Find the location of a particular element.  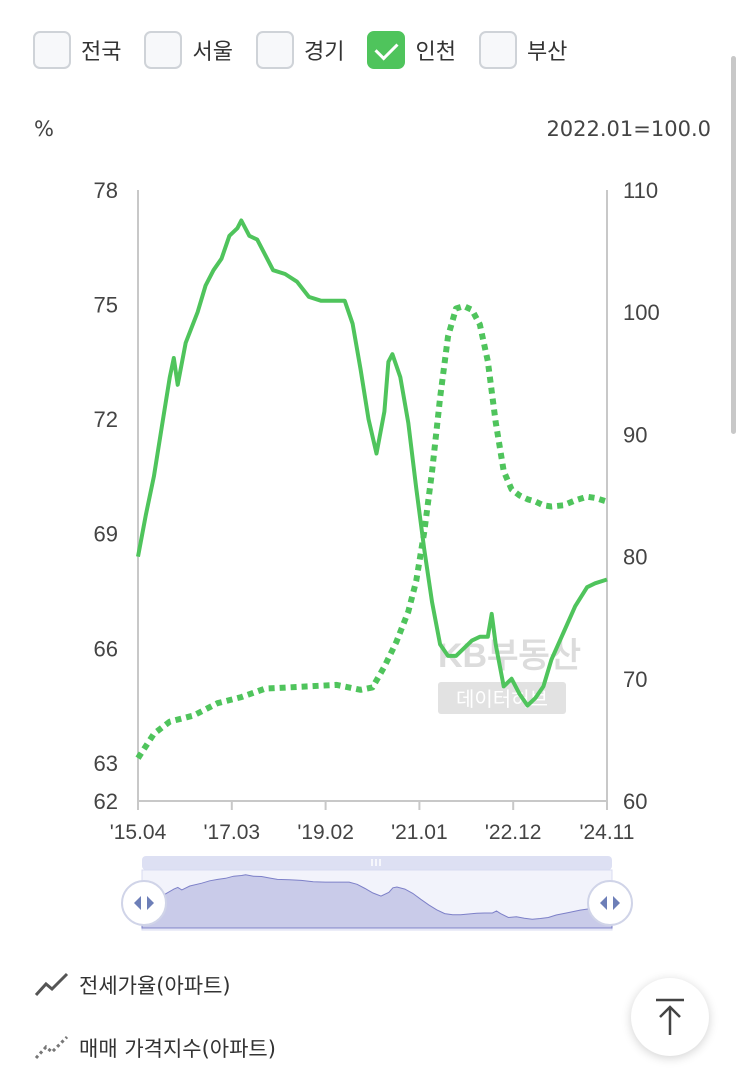

legend-item-jeonse: 전세가율(아파트) is located at coordinates (132, 985).